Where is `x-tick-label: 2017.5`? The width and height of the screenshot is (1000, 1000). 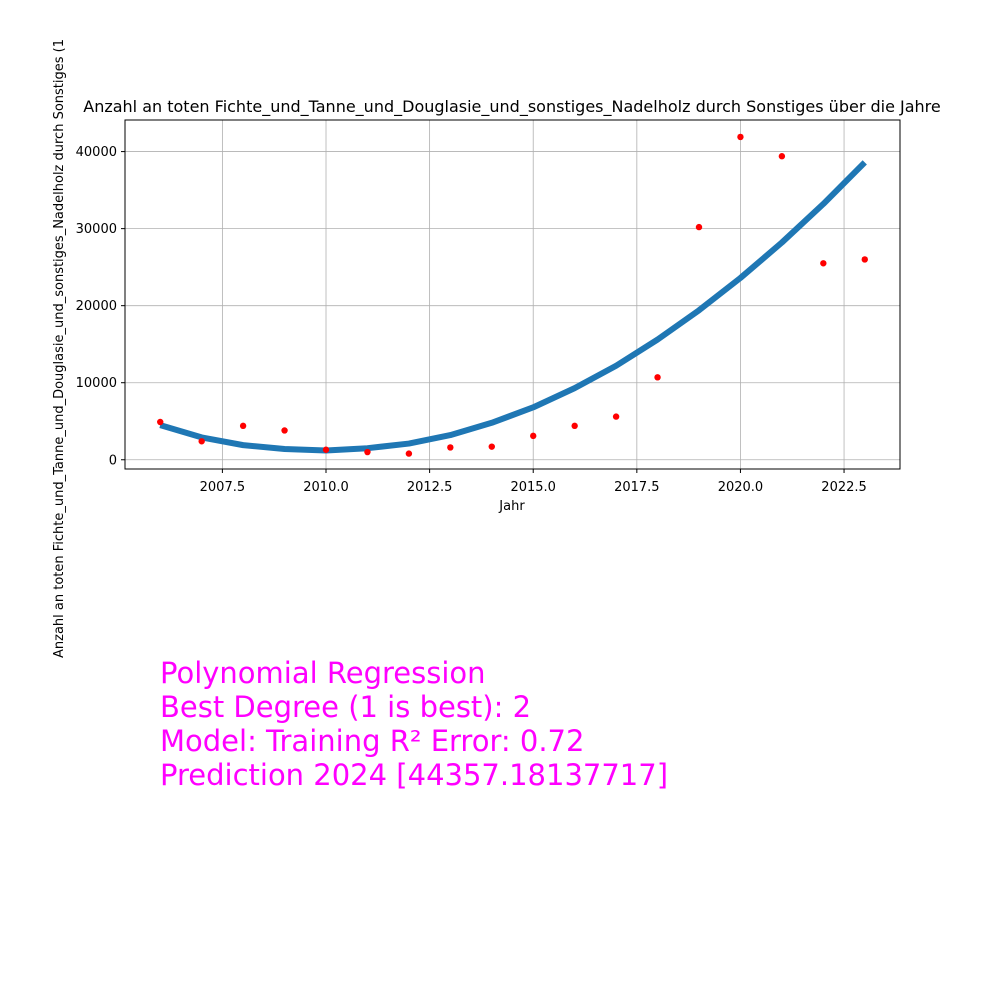
x-tick-label: 2017.5 is located at coordinates (637, 487).